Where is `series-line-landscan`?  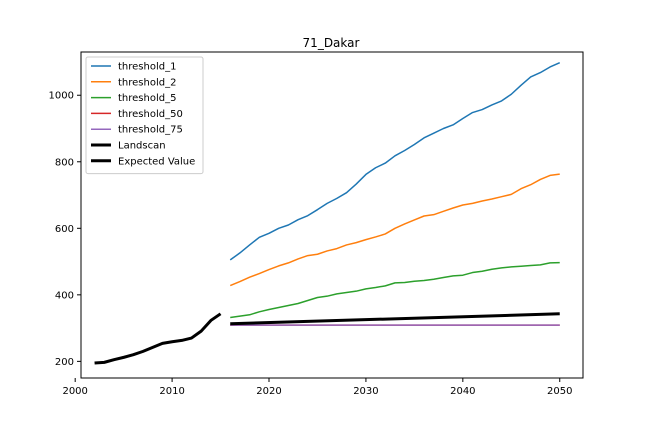
series-line-landscan is located at coordinates (158, 338).